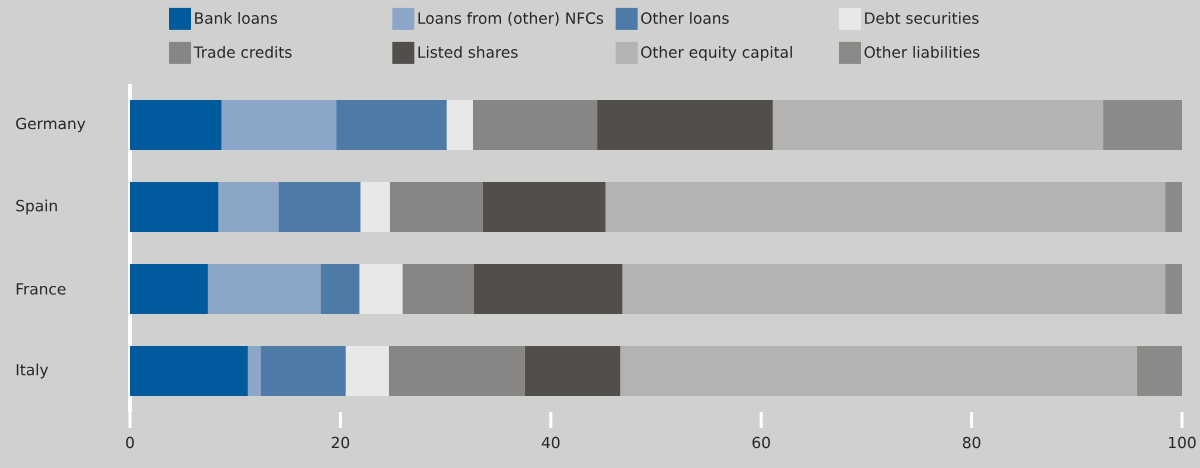 This screenshot has height=468, width=1200. What do you see at coordinates (922, 52) in the screenshot?
I see `legend-label: Other liabilities` at bounding box center [922, 52].